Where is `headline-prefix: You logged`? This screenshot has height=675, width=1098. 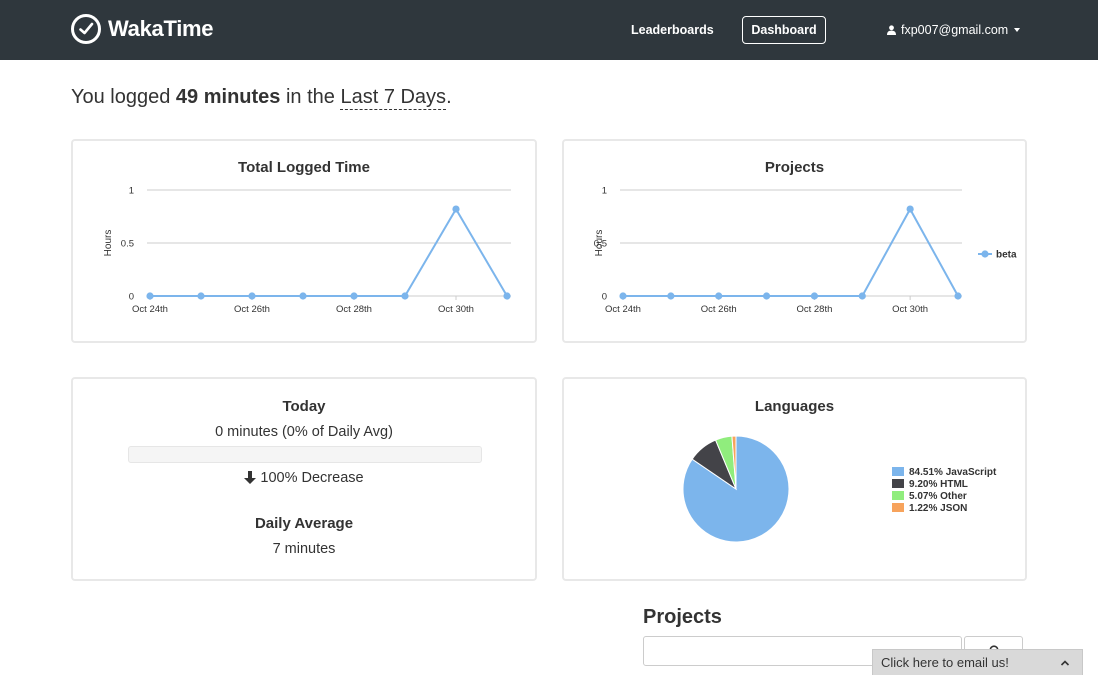
headline-prefix: You logged is located at coordinates (123, 97).